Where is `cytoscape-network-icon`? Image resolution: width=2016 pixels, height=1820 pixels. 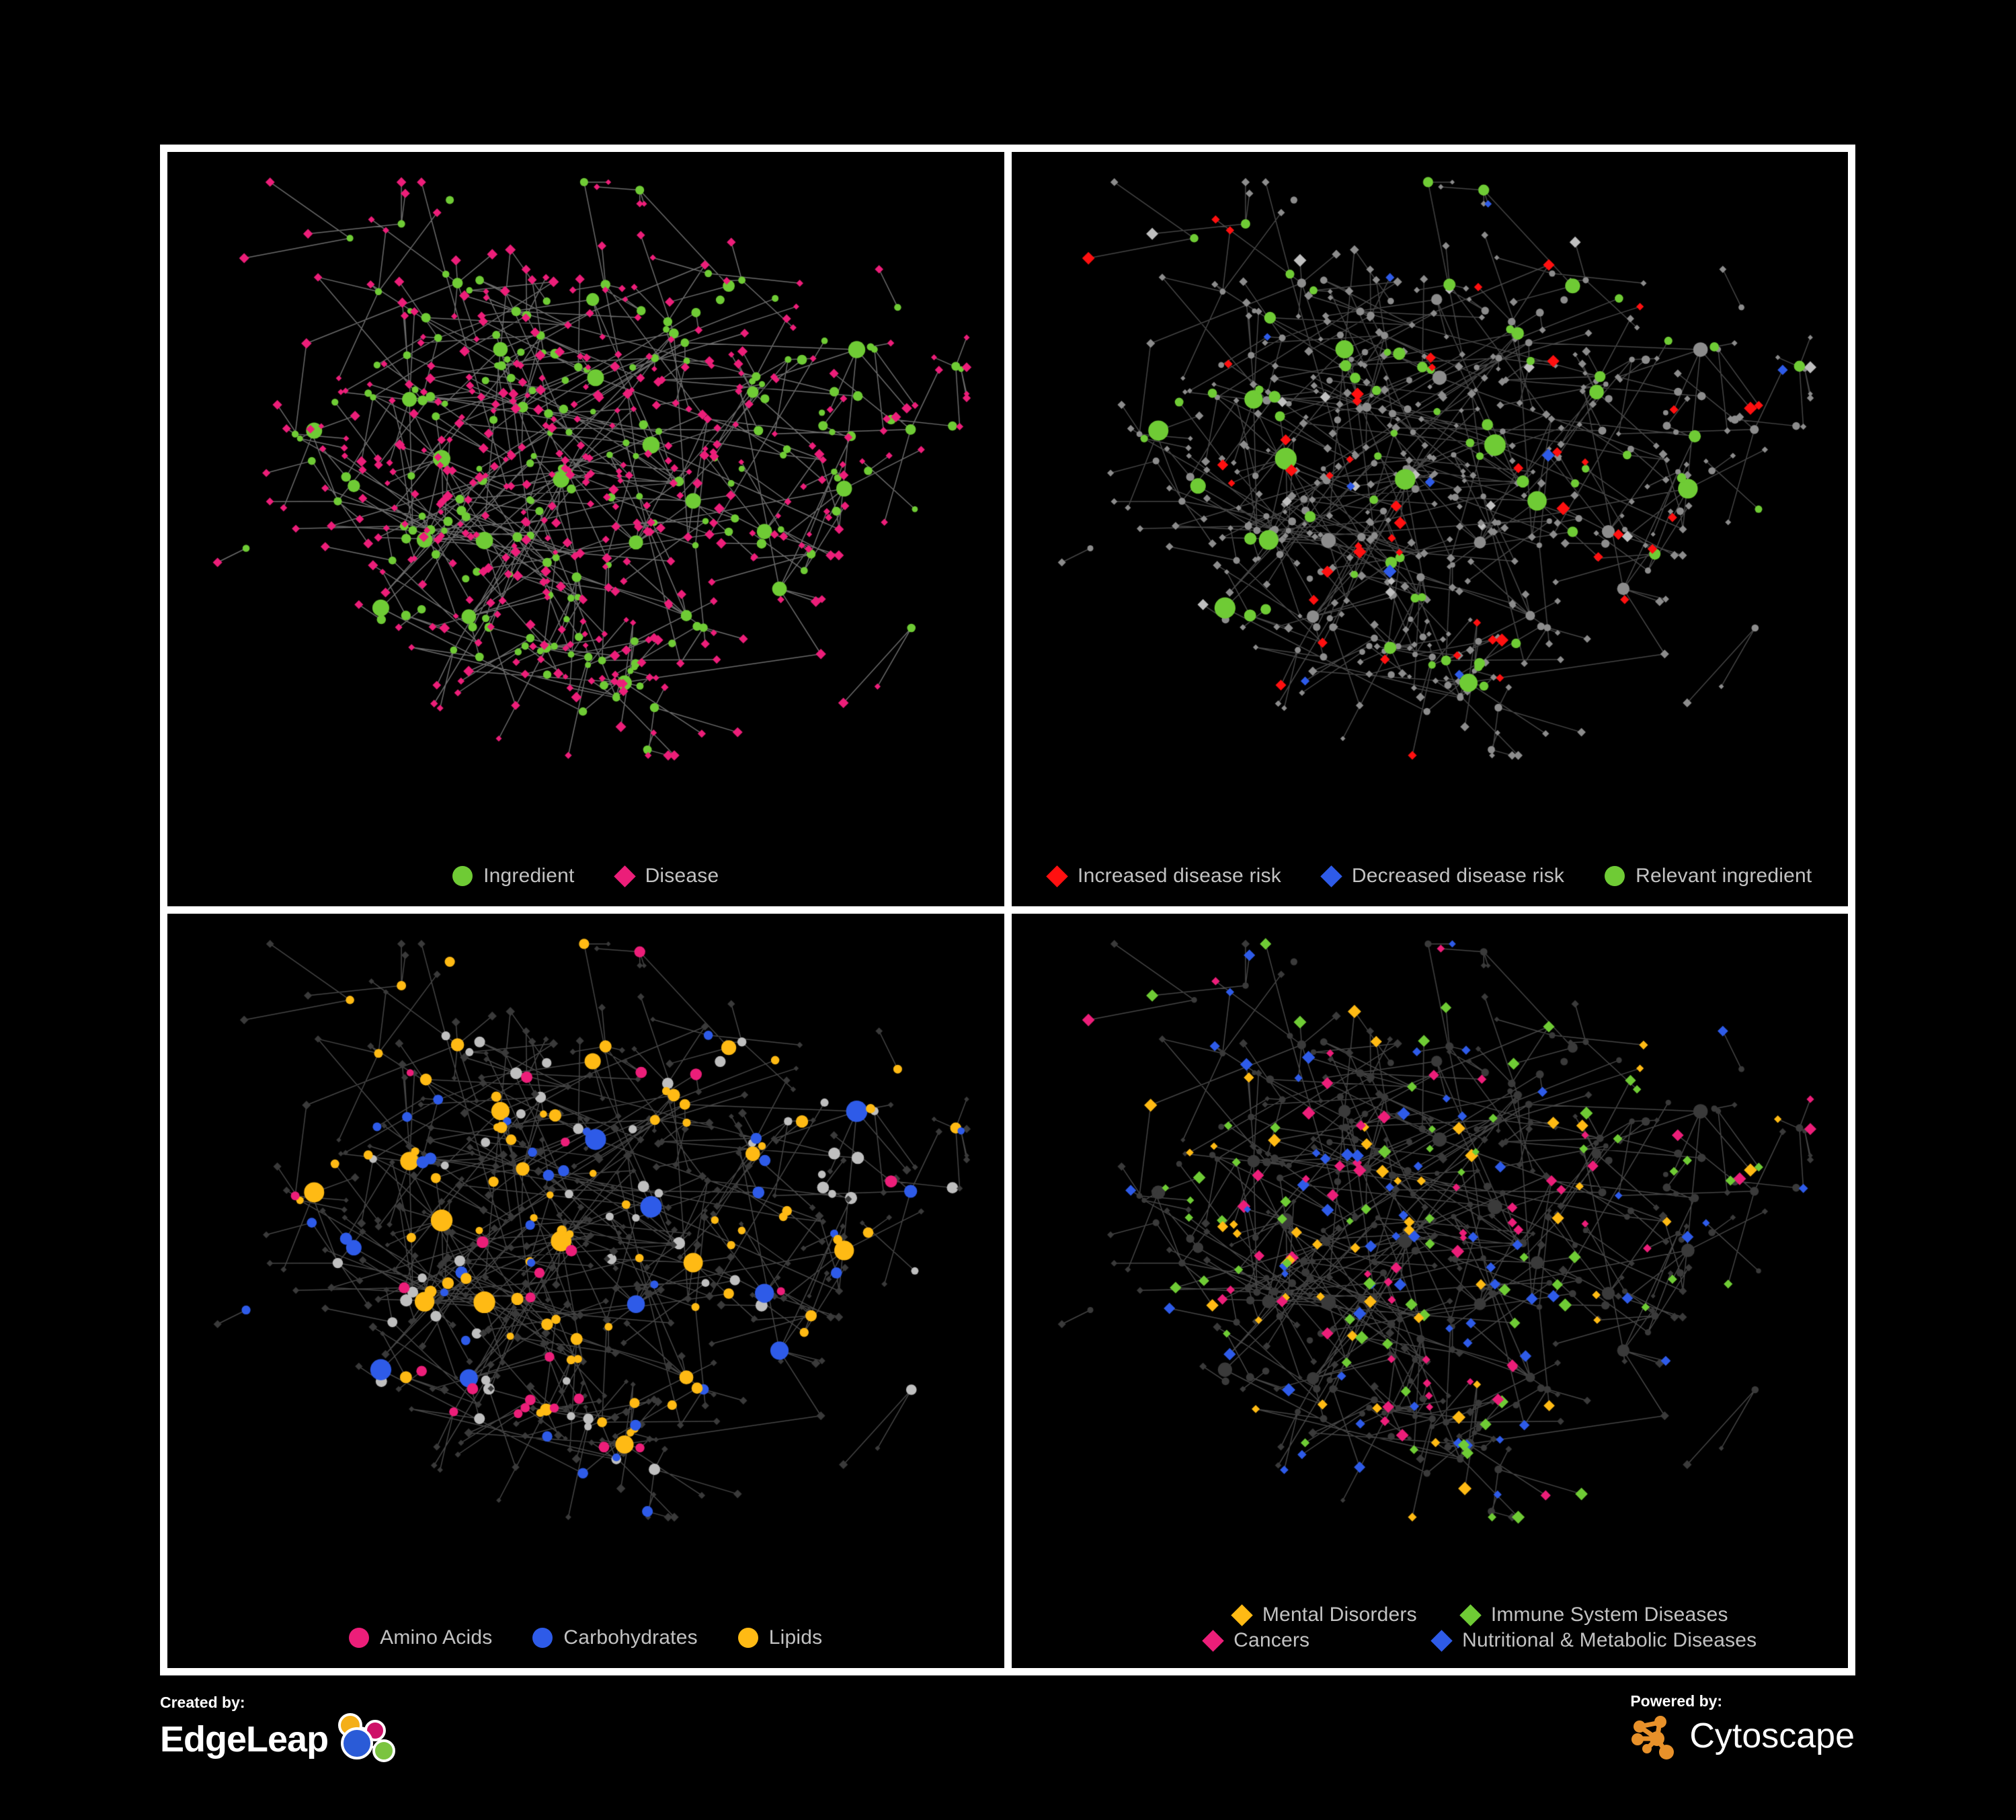
cytoscape-network-icon is located at coordinates (1653, 1737).